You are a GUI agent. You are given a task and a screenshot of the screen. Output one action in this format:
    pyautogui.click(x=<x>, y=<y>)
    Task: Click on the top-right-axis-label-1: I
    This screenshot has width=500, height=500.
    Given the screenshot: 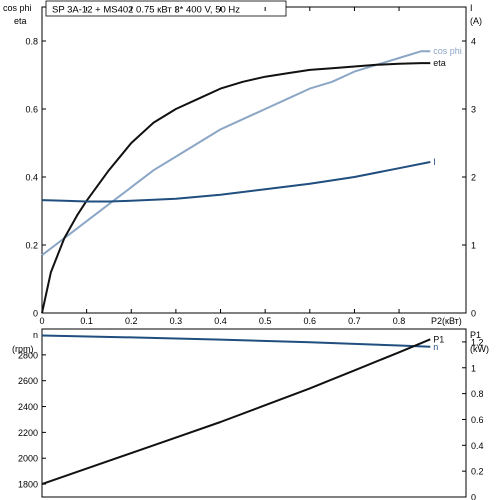 What is the action you would take?
    pyautogui.click(x=471, y=8)
    